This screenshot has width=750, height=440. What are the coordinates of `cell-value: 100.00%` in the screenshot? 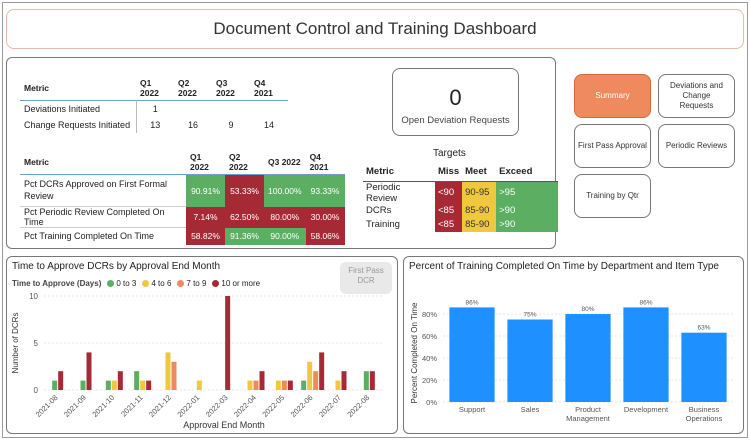 It's located at (285, 190).